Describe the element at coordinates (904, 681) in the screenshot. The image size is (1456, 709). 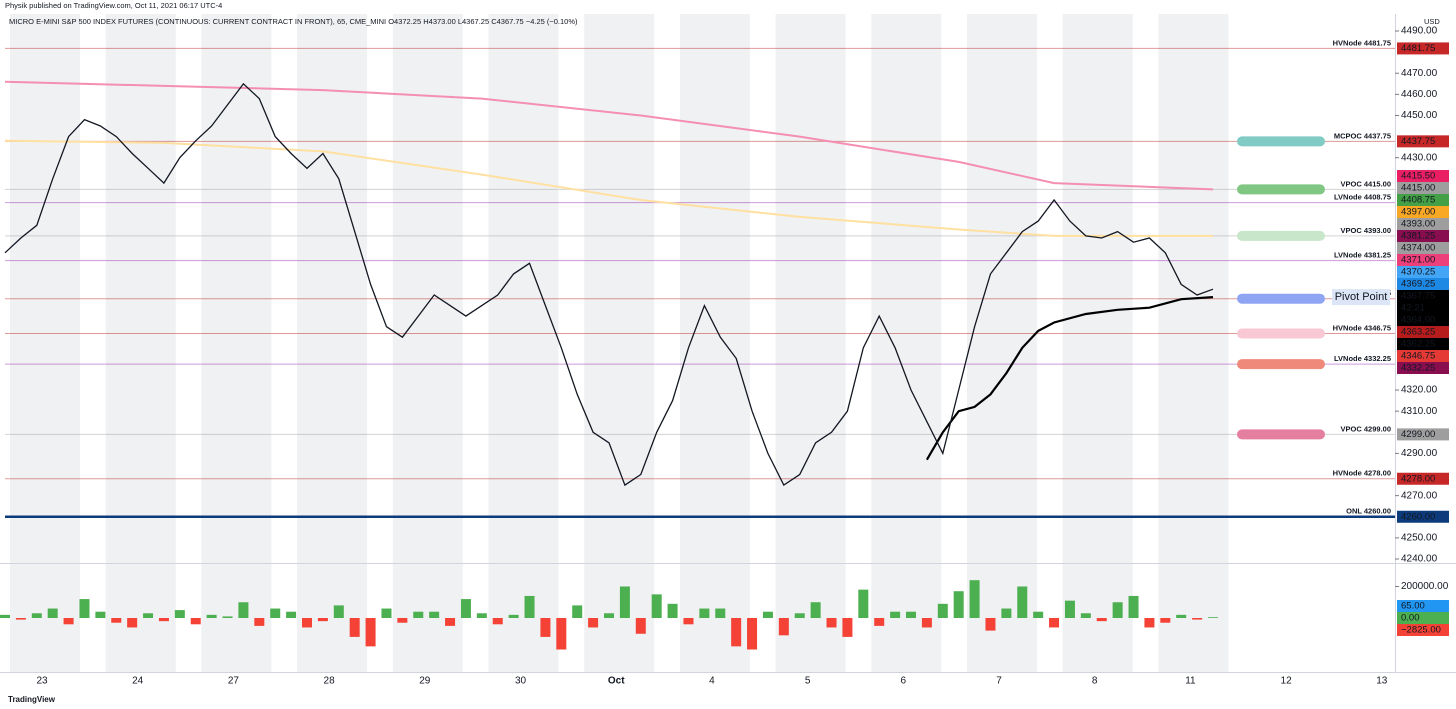
I see `x-tick-label: 6` at that location.